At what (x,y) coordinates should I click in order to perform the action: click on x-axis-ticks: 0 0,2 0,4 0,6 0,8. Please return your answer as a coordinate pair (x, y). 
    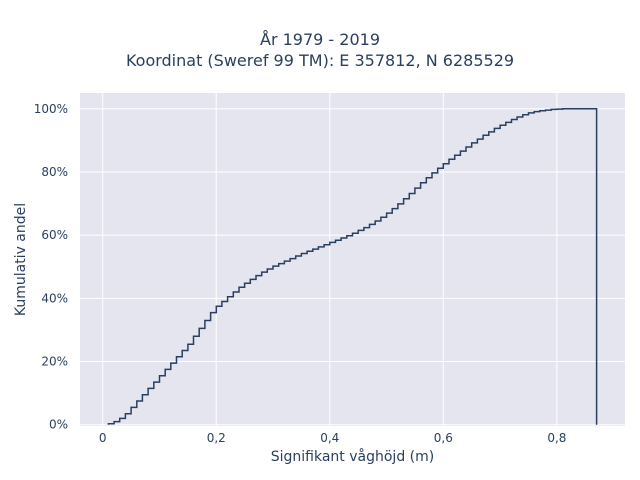
    Looking at the image, I should click on (333, 438).